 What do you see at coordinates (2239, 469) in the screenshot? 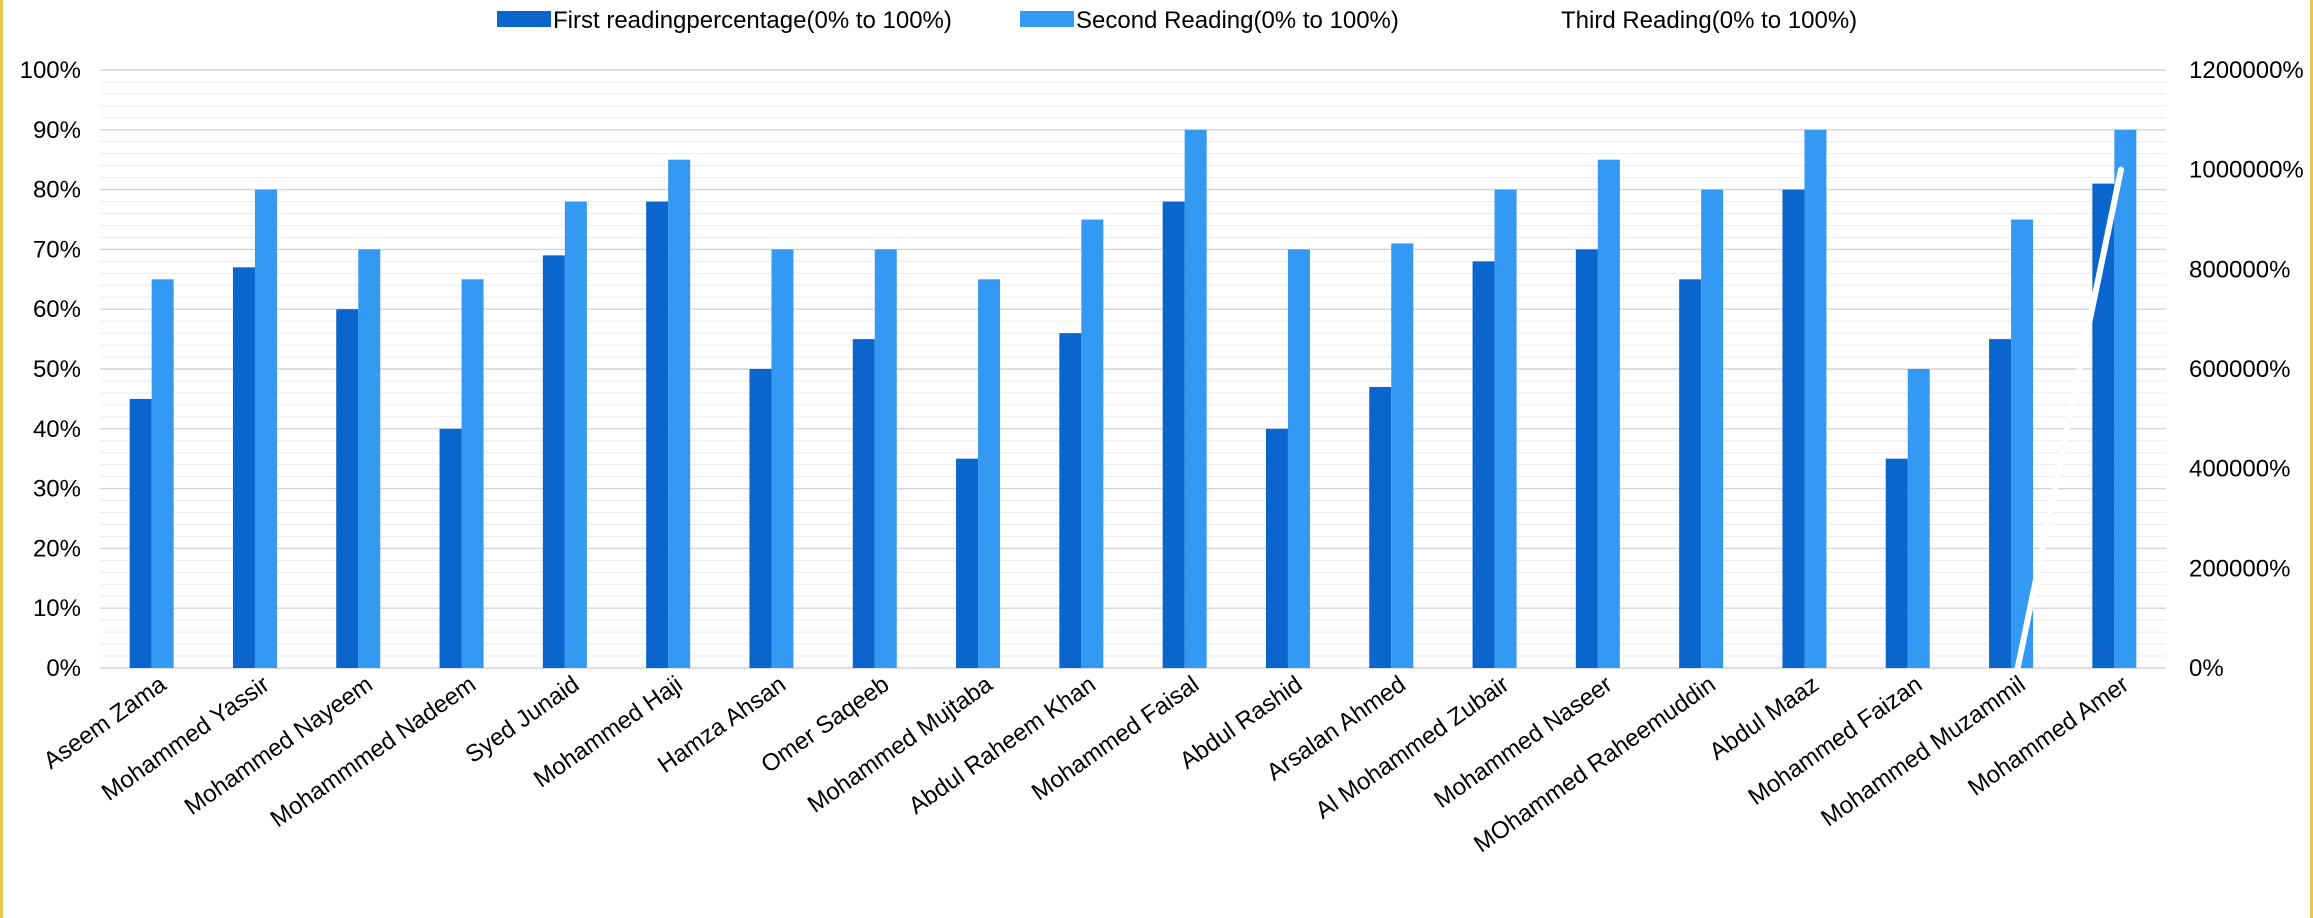
I see `right-axis-tick-label: 400000%` at bounding box center [2239, 469].